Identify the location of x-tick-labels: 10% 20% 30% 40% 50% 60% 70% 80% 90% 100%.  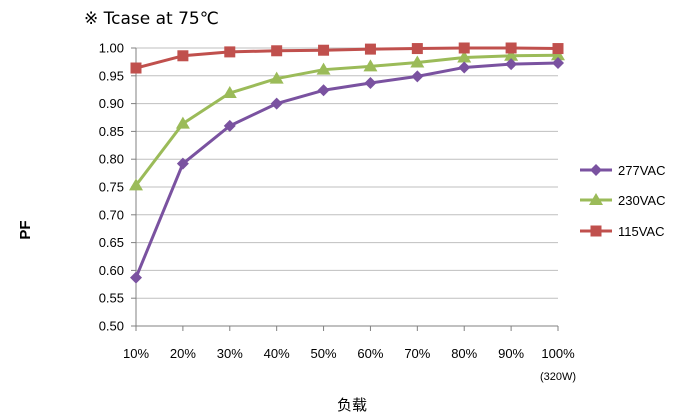
(349, 353).